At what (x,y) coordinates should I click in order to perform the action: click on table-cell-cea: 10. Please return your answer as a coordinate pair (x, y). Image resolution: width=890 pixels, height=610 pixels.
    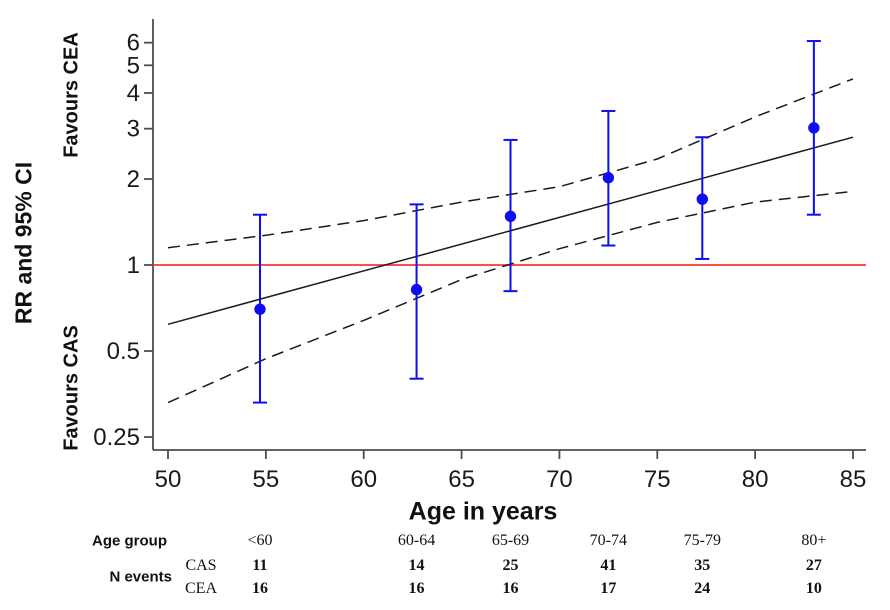
    Looking at the image, I should click on (813, 588).